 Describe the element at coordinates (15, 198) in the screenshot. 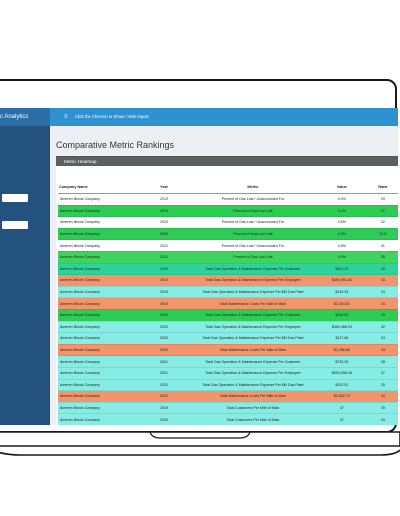

I see `select-input` at that location.